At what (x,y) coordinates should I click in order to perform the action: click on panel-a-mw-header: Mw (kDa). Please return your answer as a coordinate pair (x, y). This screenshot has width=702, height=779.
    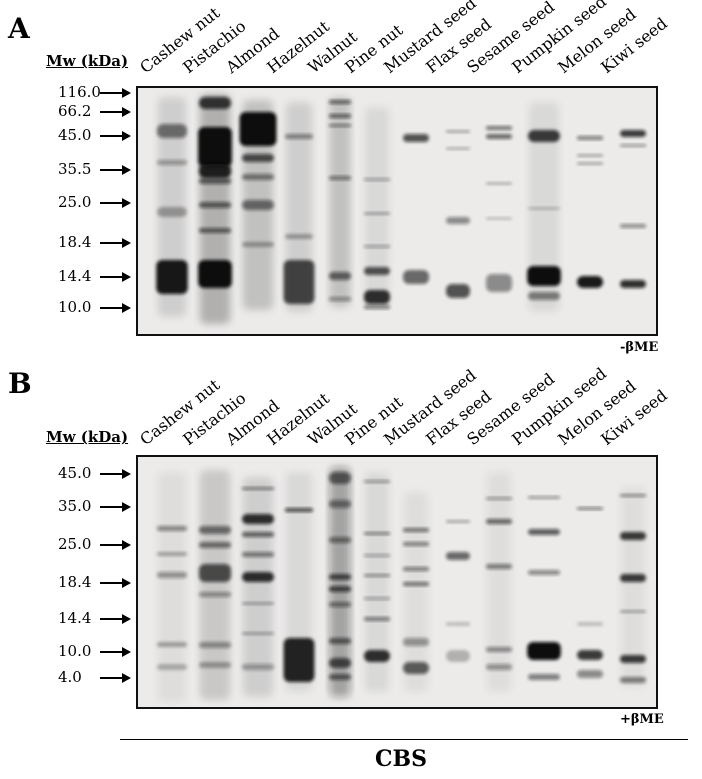
    Looking at the image, I should click on (87, 61).